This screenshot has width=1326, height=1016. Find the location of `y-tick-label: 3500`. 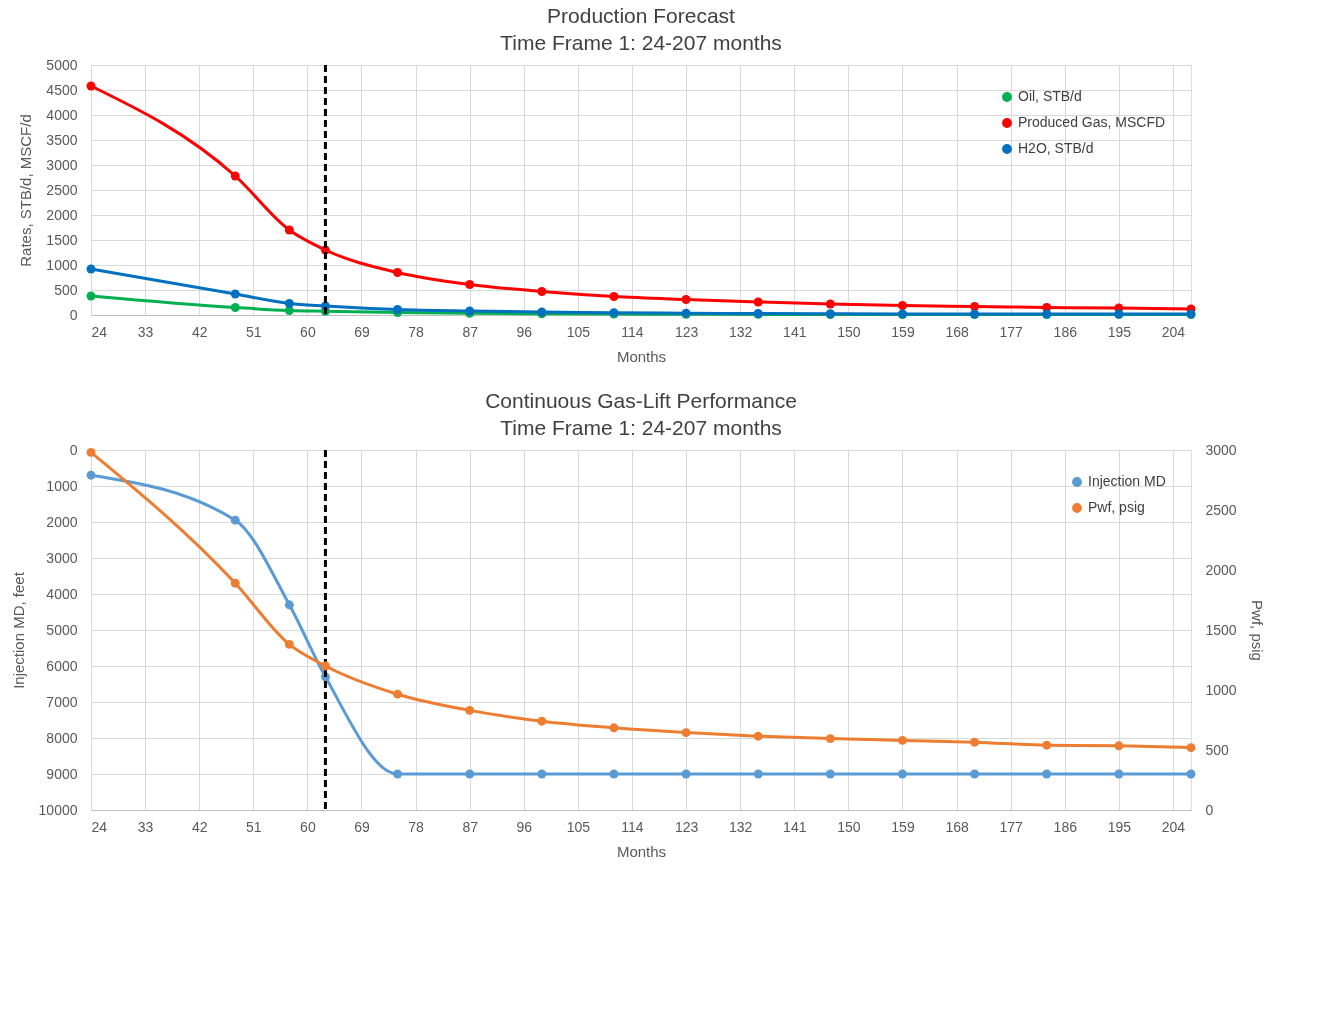

y-tick-label: 3500 is located at coordinates (62, 139).